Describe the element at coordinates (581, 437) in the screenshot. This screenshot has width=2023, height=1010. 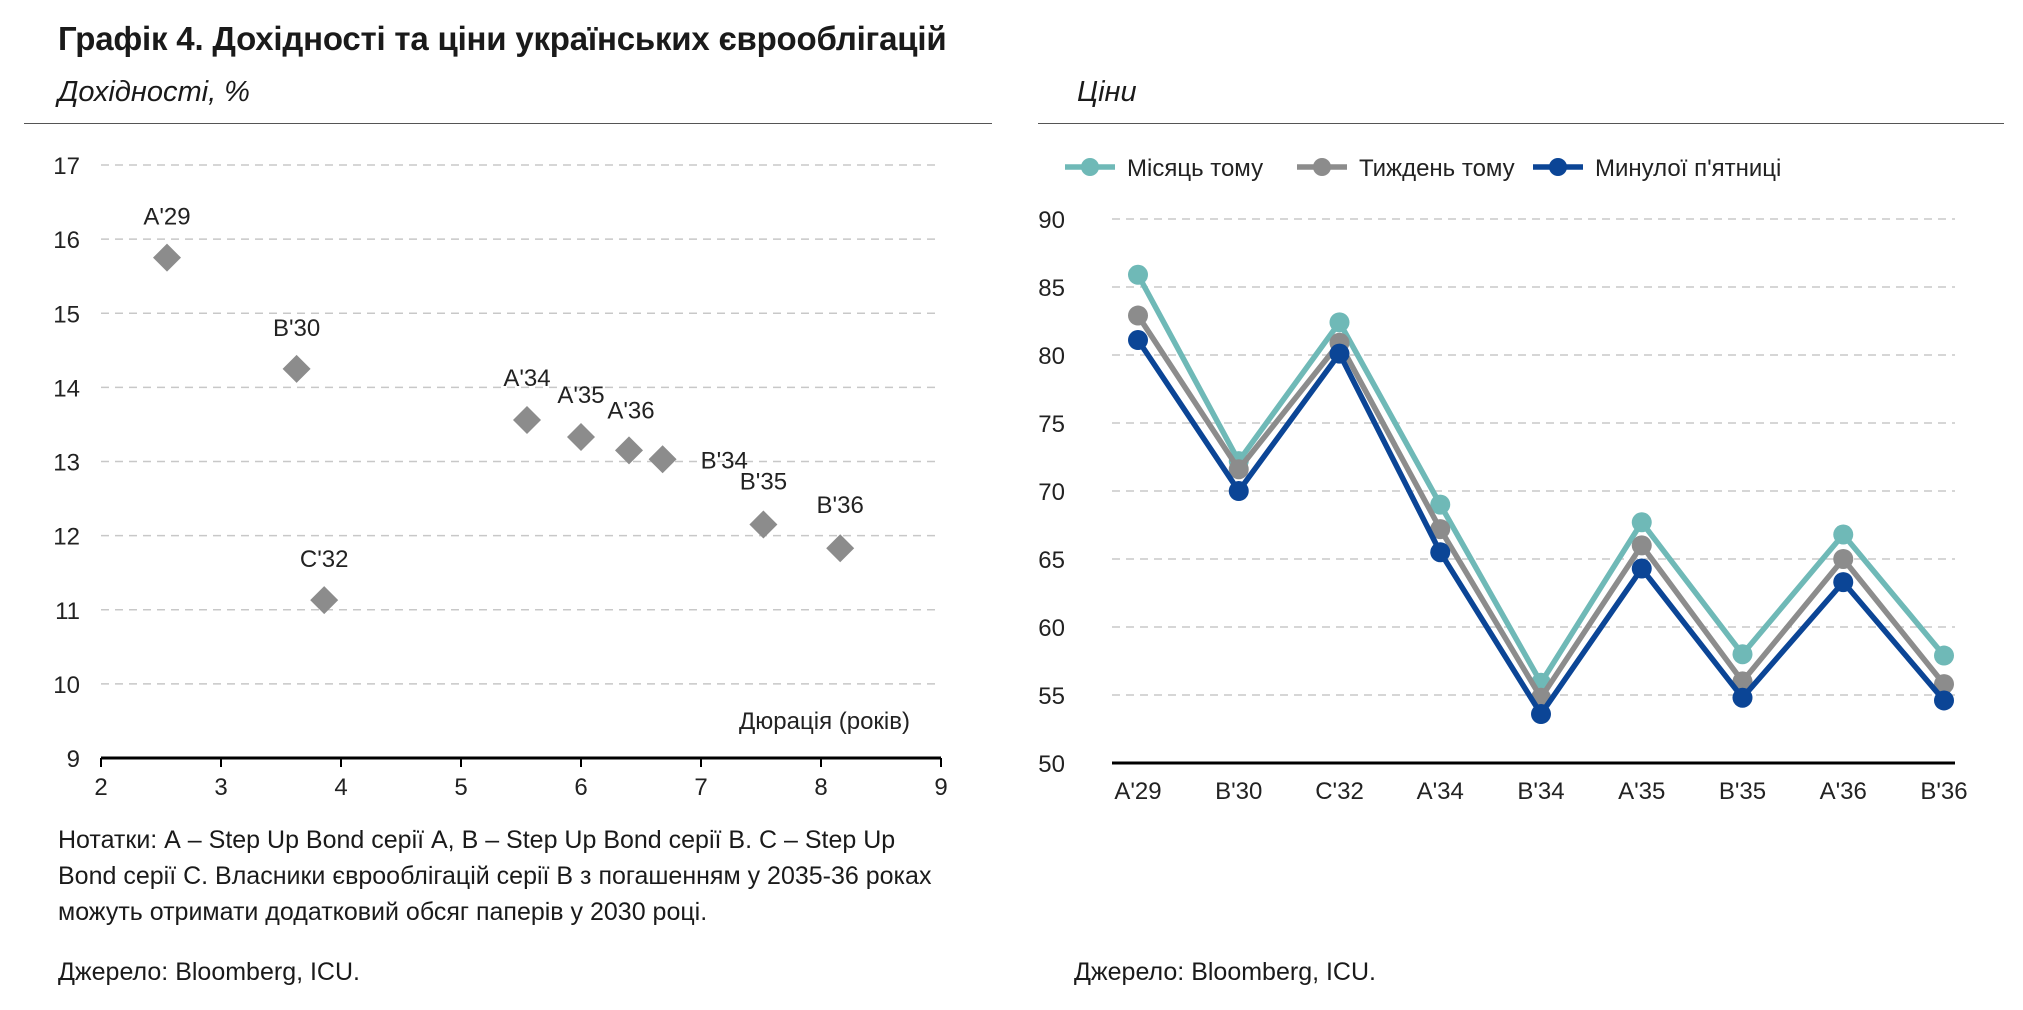
I see `scatter-point-а35` at that location.